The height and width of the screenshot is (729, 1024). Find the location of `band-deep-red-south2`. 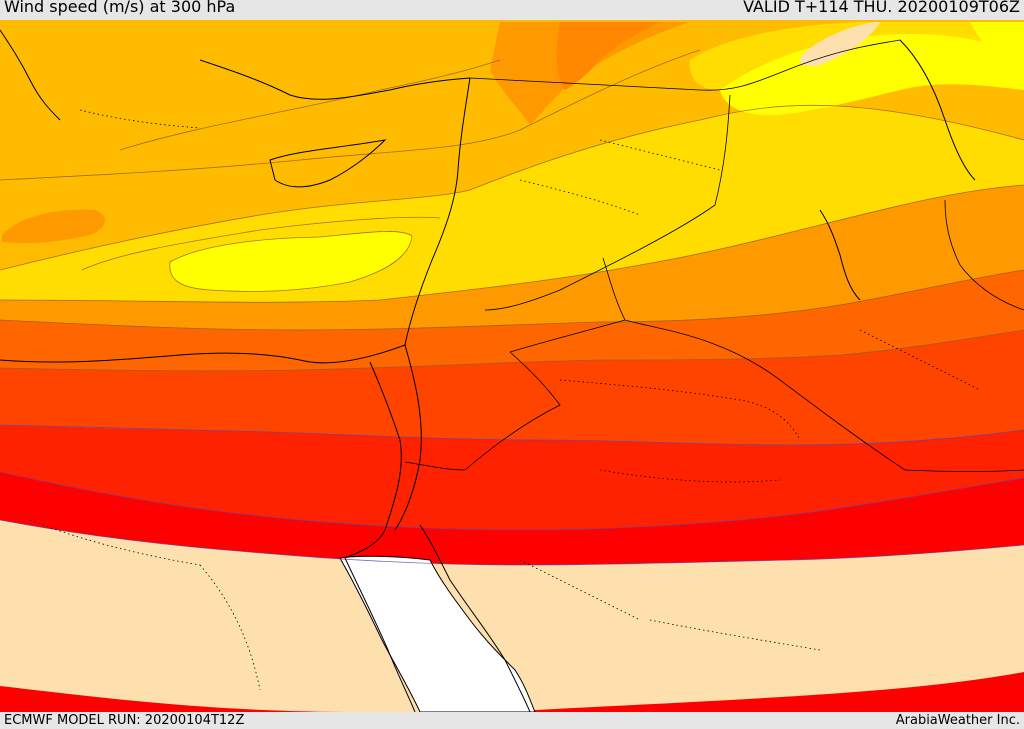

band-deep-red-south2 is located at coordinates (762, 692).